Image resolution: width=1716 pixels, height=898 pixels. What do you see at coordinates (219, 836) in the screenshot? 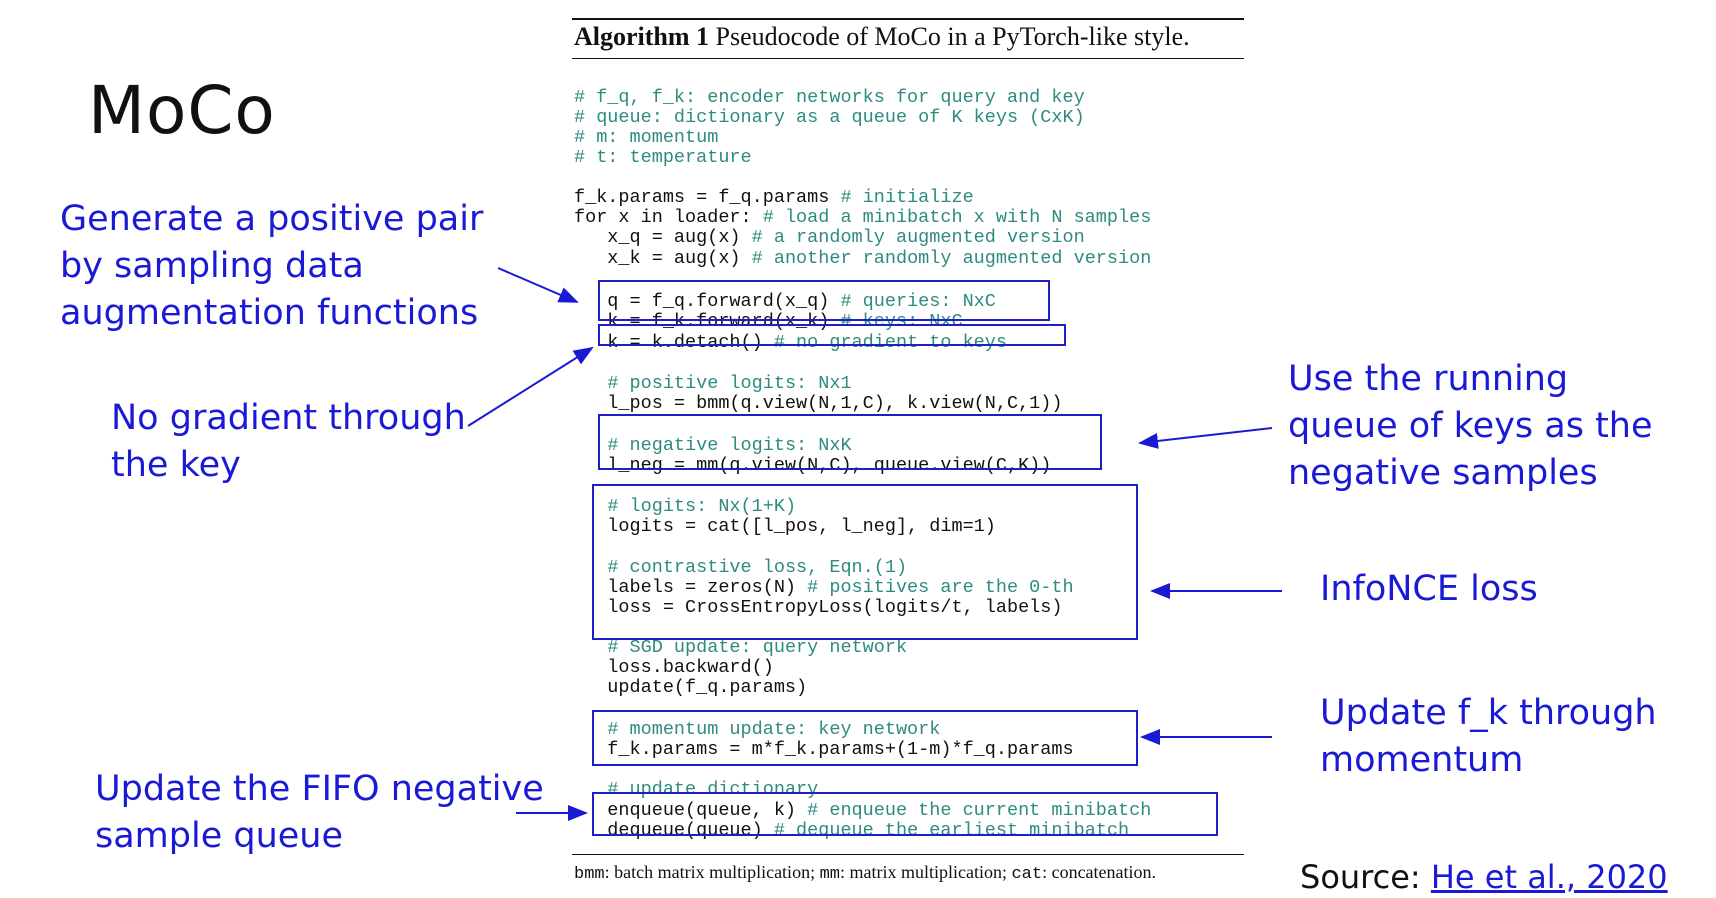
I see `annotation-line: sample queue` at bounding box center [219, 836].